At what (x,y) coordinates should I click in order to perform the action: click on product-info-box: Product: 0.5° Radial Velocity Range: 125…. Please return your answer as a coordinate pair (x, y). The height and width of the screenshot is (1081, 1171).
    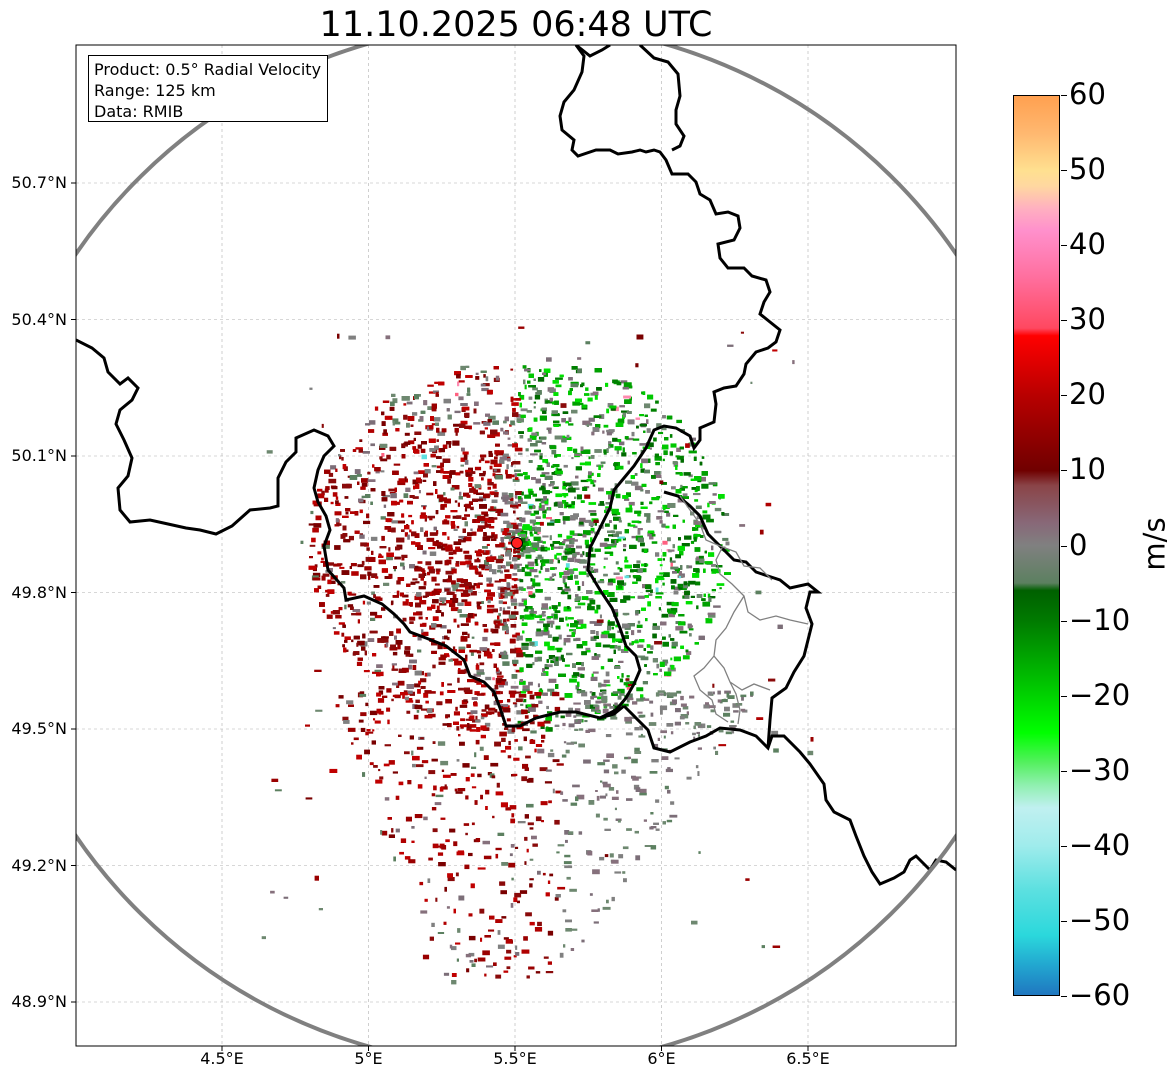
    Looking at the image, I should click on (208, 88).